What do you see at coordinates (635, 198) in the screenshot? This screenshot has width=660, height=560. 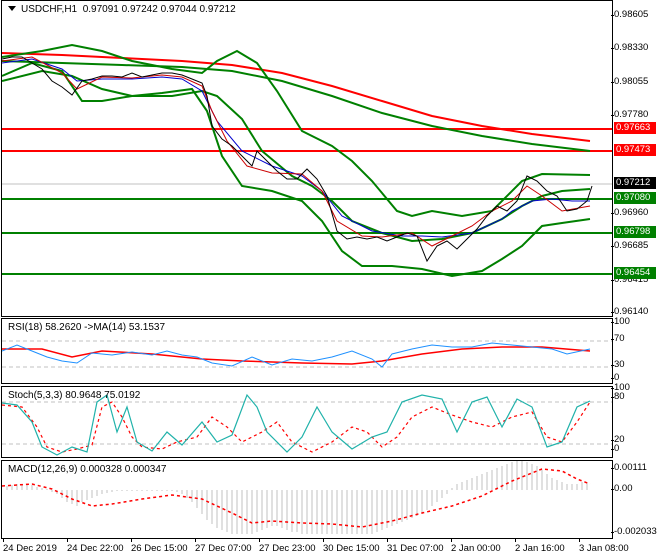 I see `level-tag: 0.97080` at bounding box center [635, 198].